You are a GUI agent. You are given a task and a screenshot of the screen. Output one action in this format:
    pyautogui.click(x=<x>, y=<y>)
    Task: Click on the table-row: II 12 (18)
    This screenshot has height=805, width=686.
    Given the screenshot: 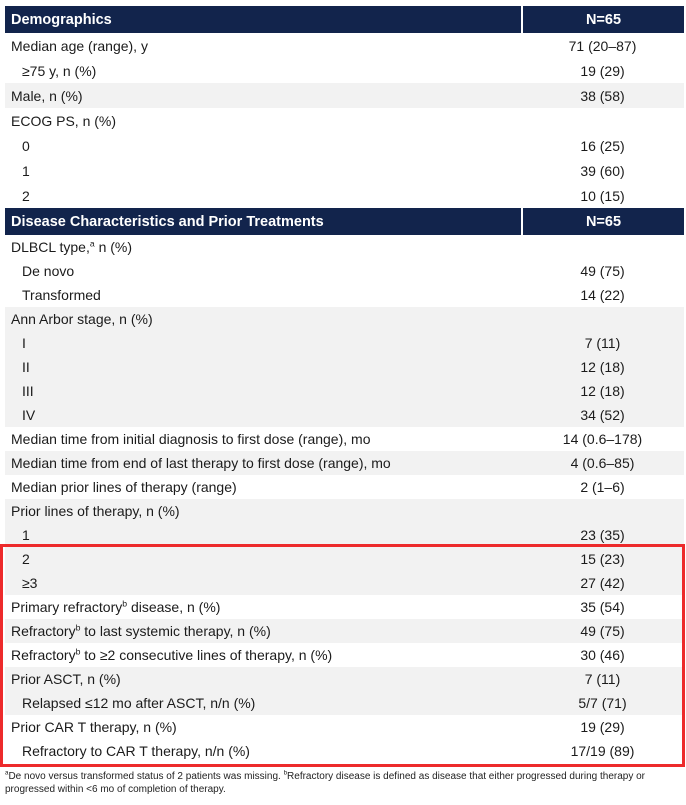 What is the action you would take?
    pyautogui.click(x=344, y=367)
    